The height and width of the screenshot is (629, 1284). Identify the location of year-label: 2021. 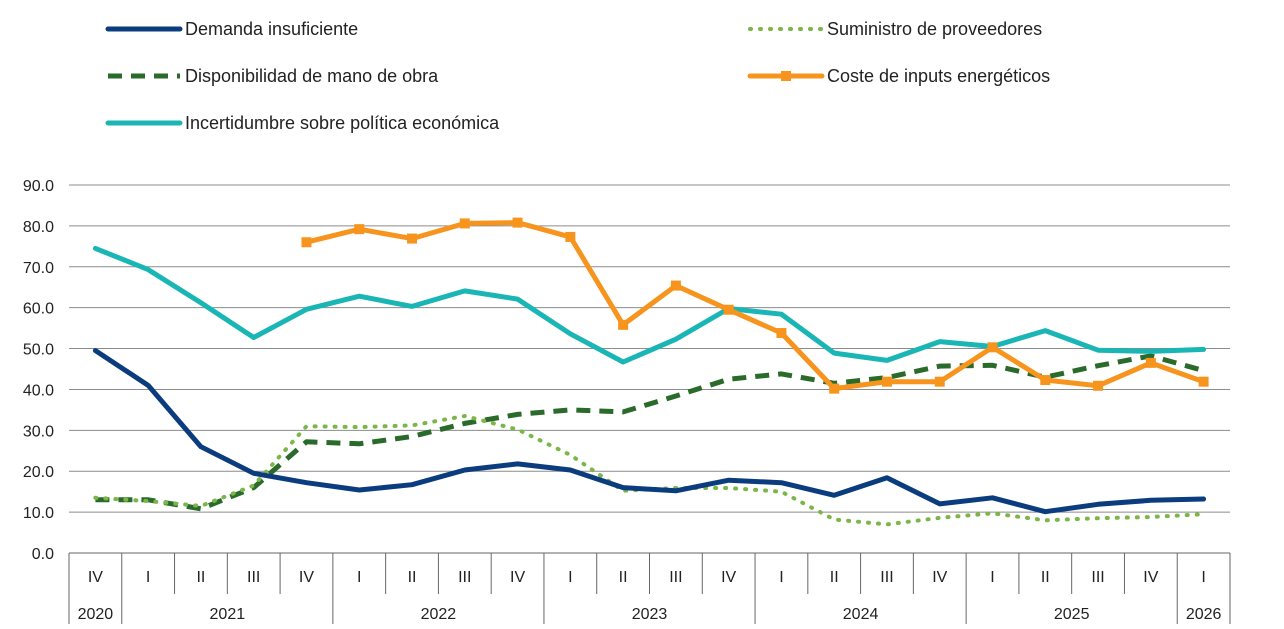
(228, 614).